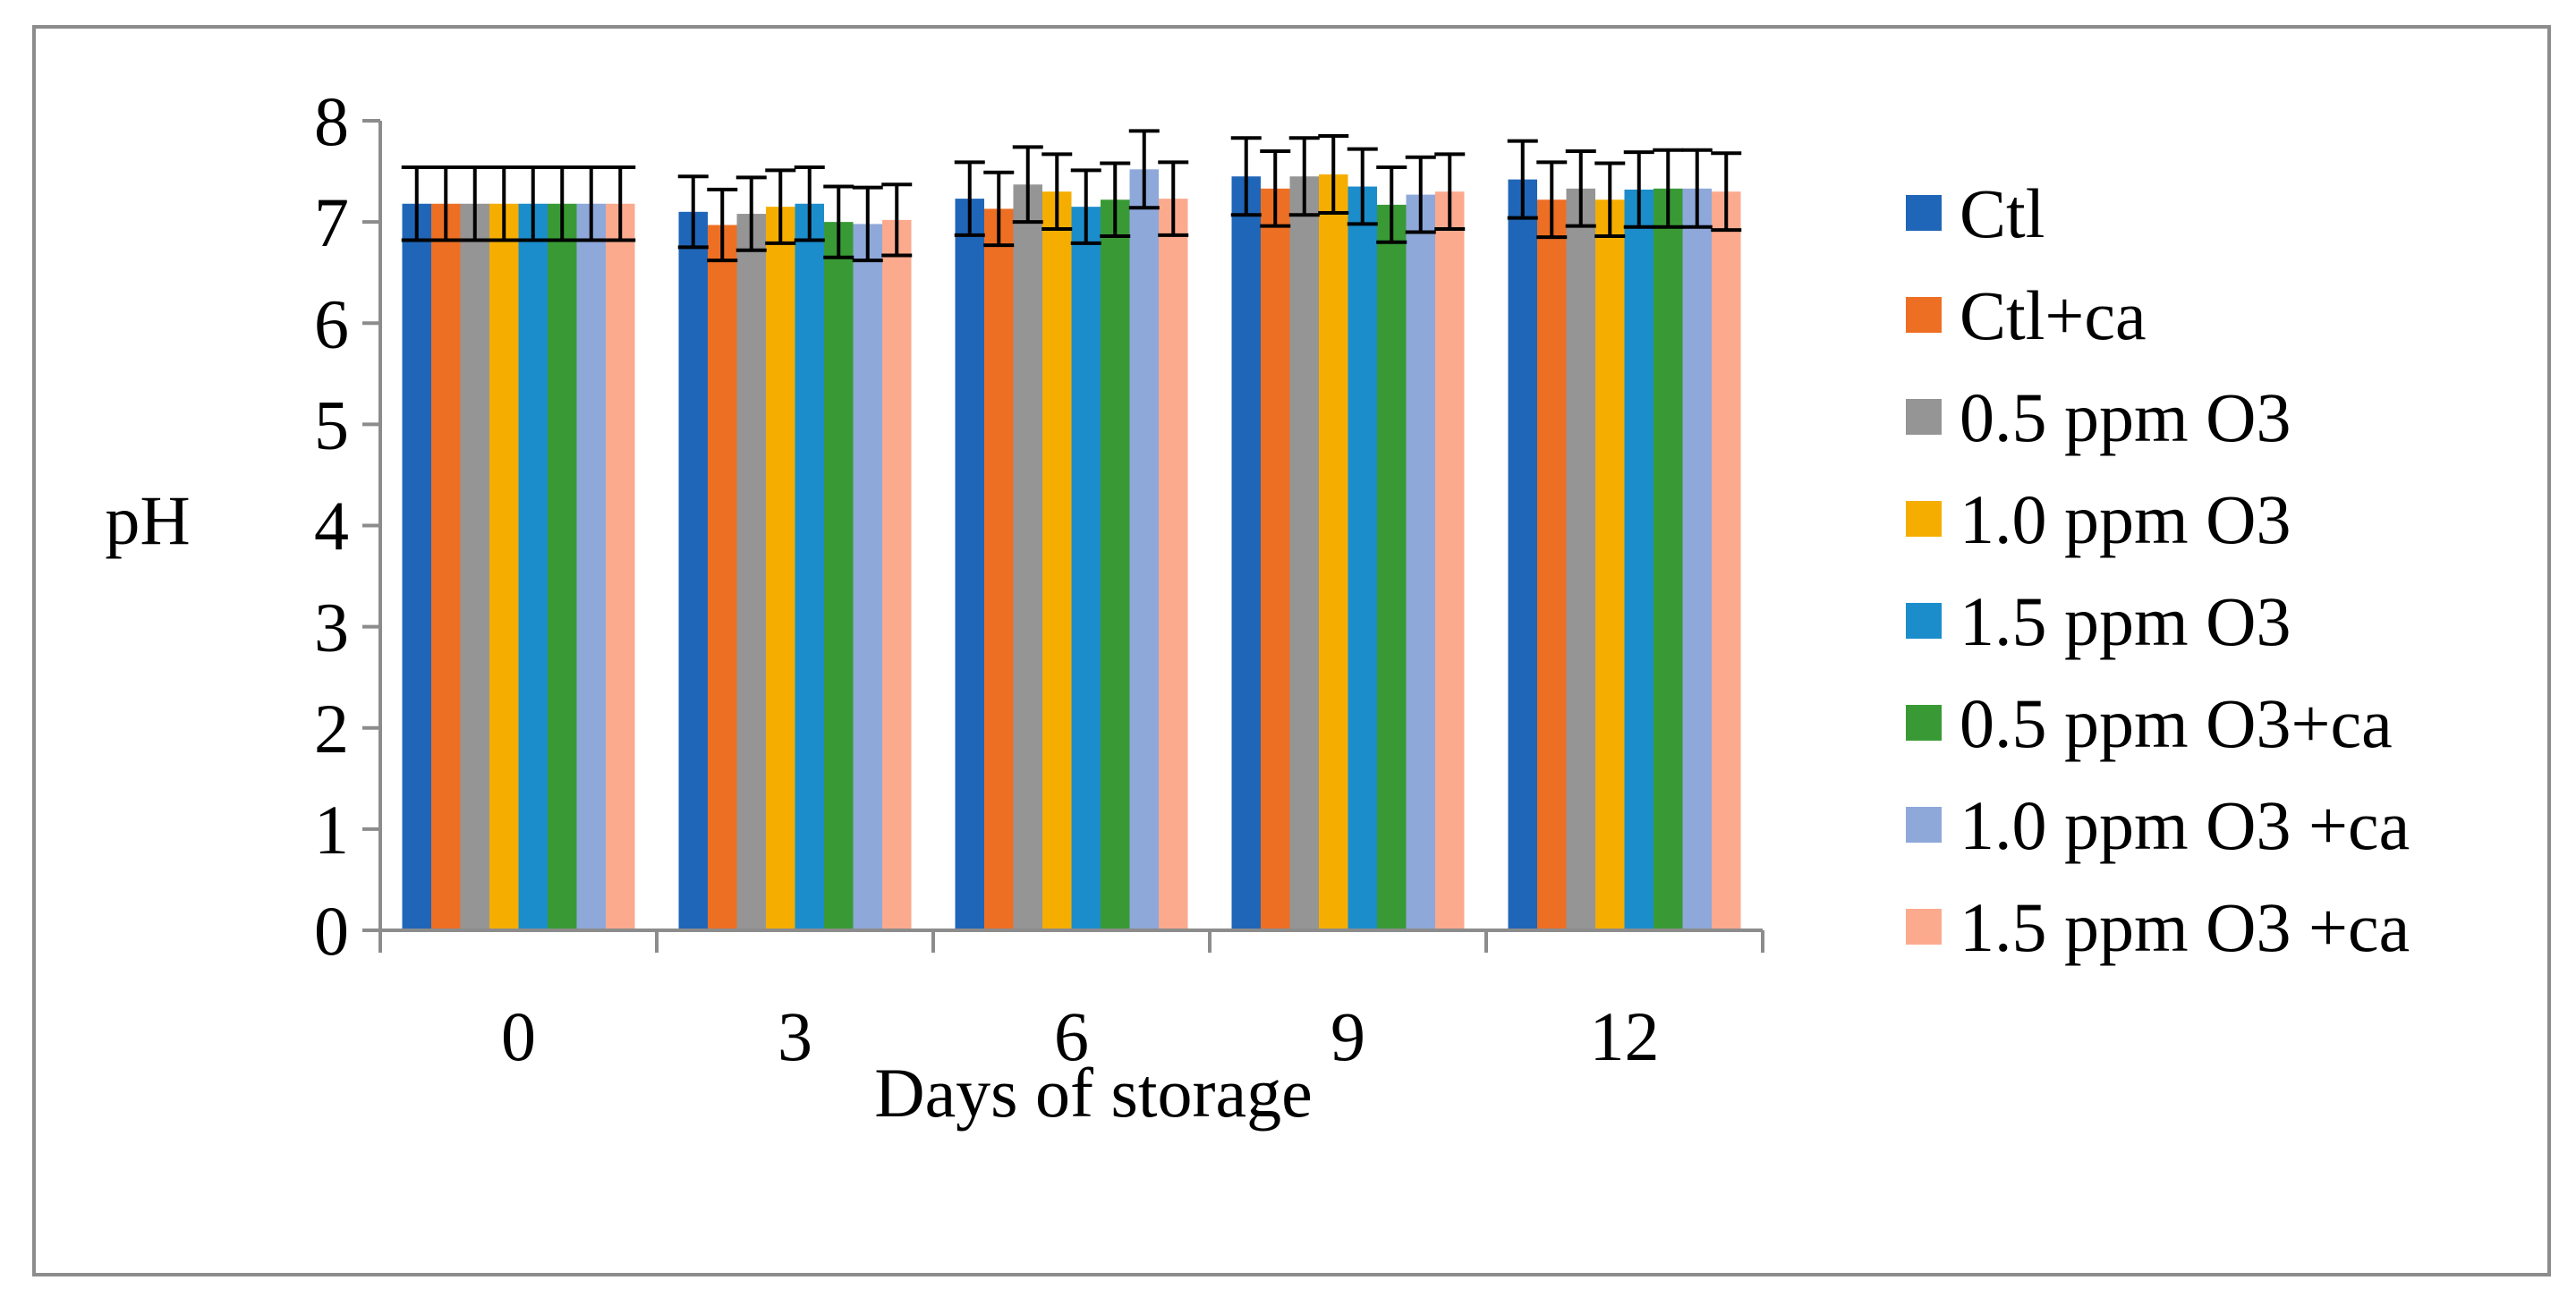  I want to click on legend-item-0-5-ppm-o3-ca: 0.5 ppm O3+ca, so click(2149, 723).